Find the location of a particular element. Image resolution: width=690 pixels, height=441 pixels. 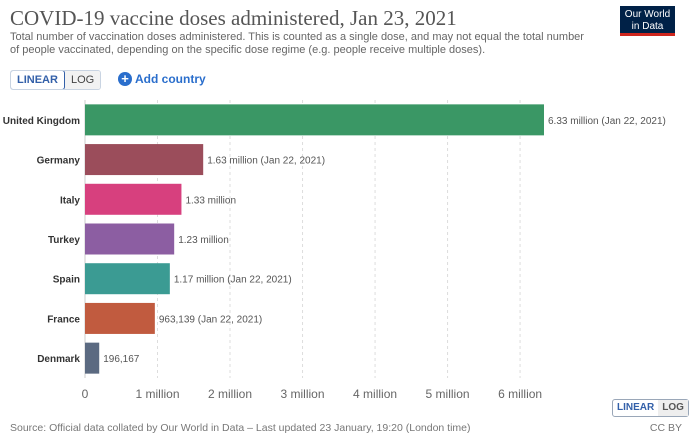

x-tick-label: 2 million is located at coordinates (230, 394).